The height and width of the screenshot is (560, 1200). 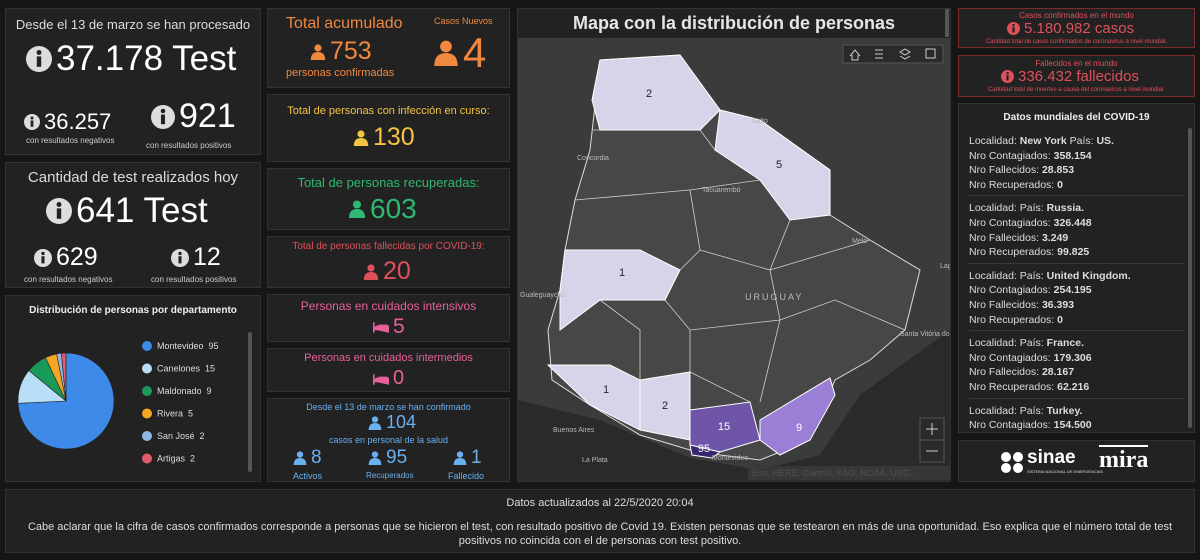 What do you see at coordinates (879, 54) in the screenshot?
I see `list-button` at bounding box center [879, 54].